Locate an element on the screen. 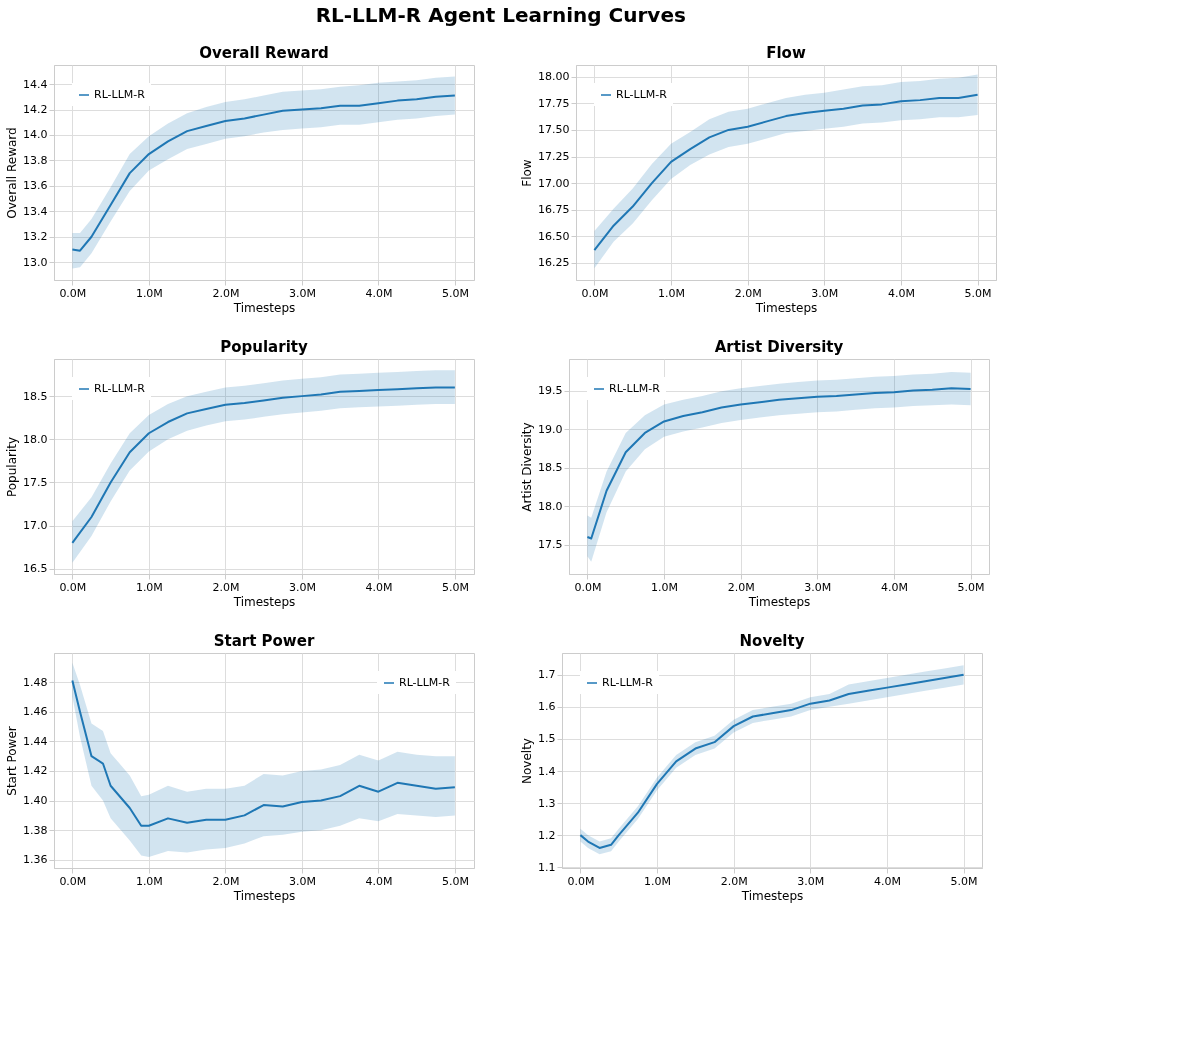 The width and height of the screenshot is (1180, 1064). y-axis-title: Flow is located at coordinates (527, 173).